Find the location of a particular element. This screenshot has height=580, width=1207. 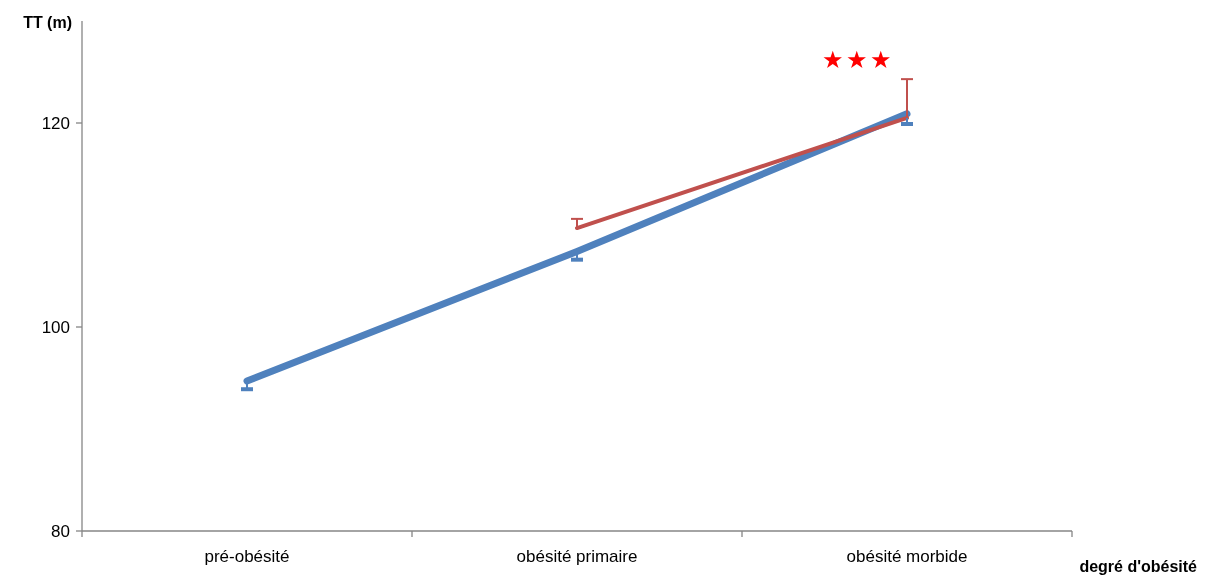

x-tick-label: obésité primaire is located at coordinates (577, 556).